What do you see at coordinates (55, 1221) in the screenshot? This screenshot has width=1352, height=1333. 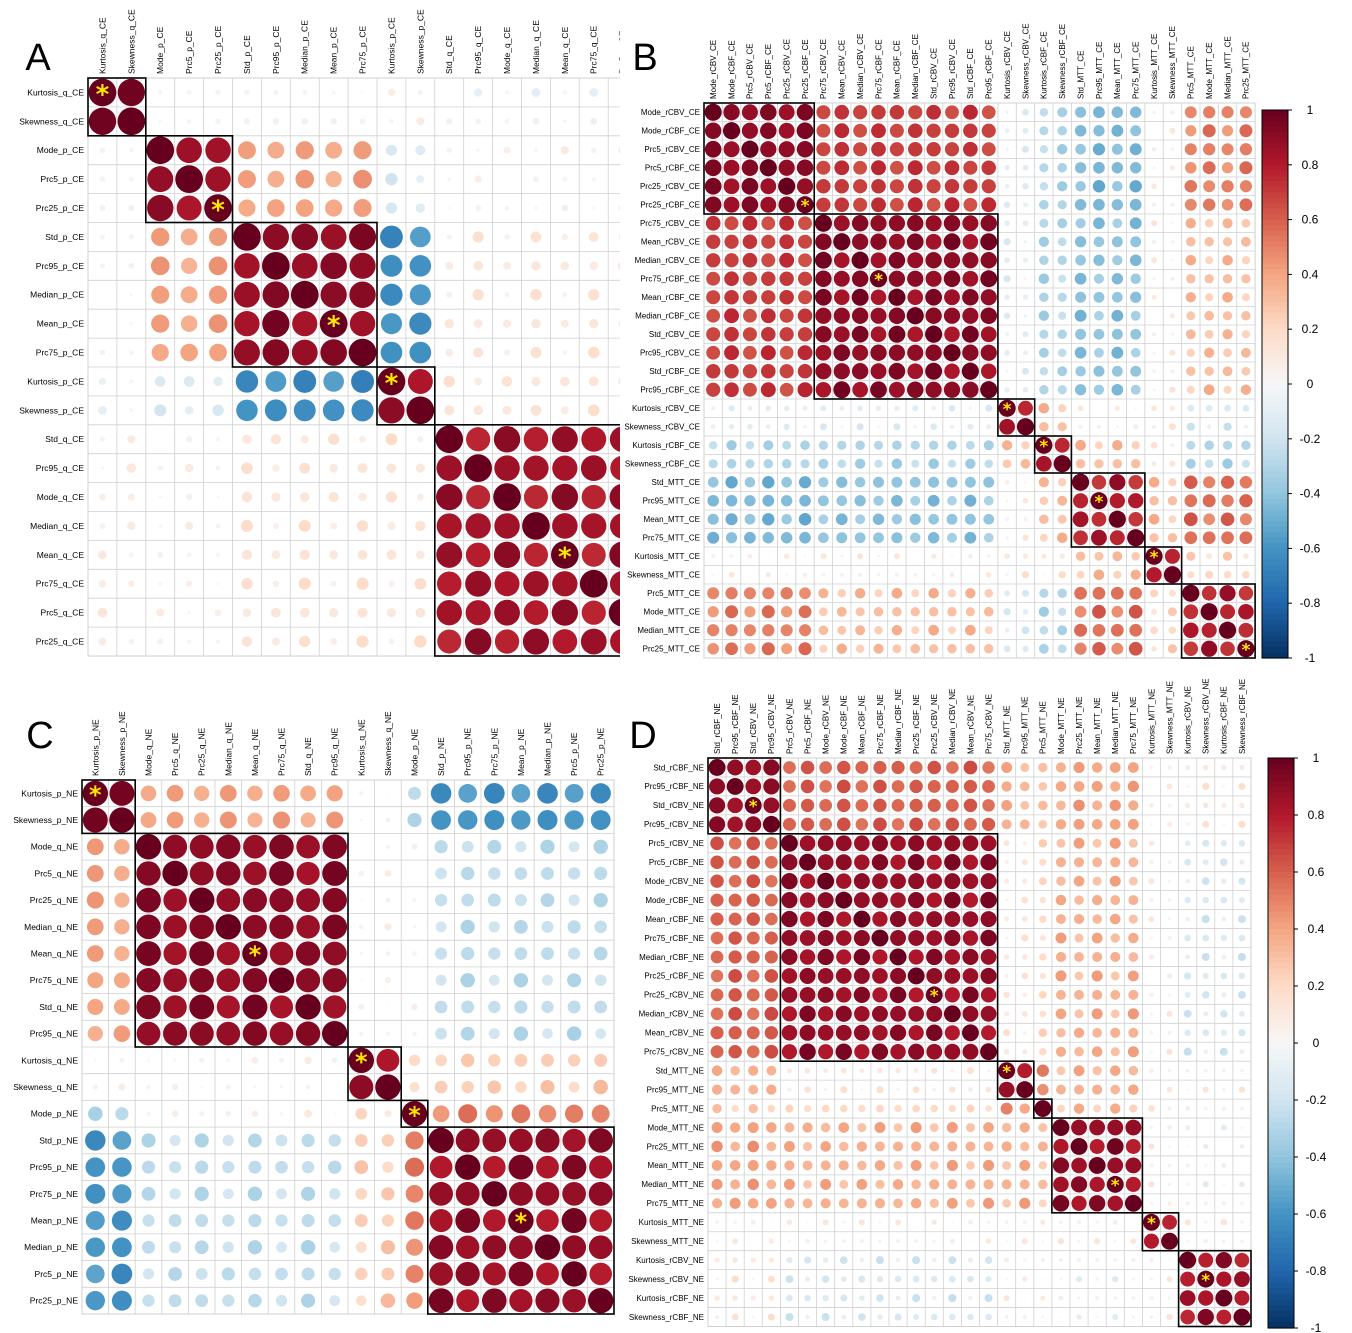 I see `panel-c-row-label: Mean_p_NE` at bounding box center [55, 1221].